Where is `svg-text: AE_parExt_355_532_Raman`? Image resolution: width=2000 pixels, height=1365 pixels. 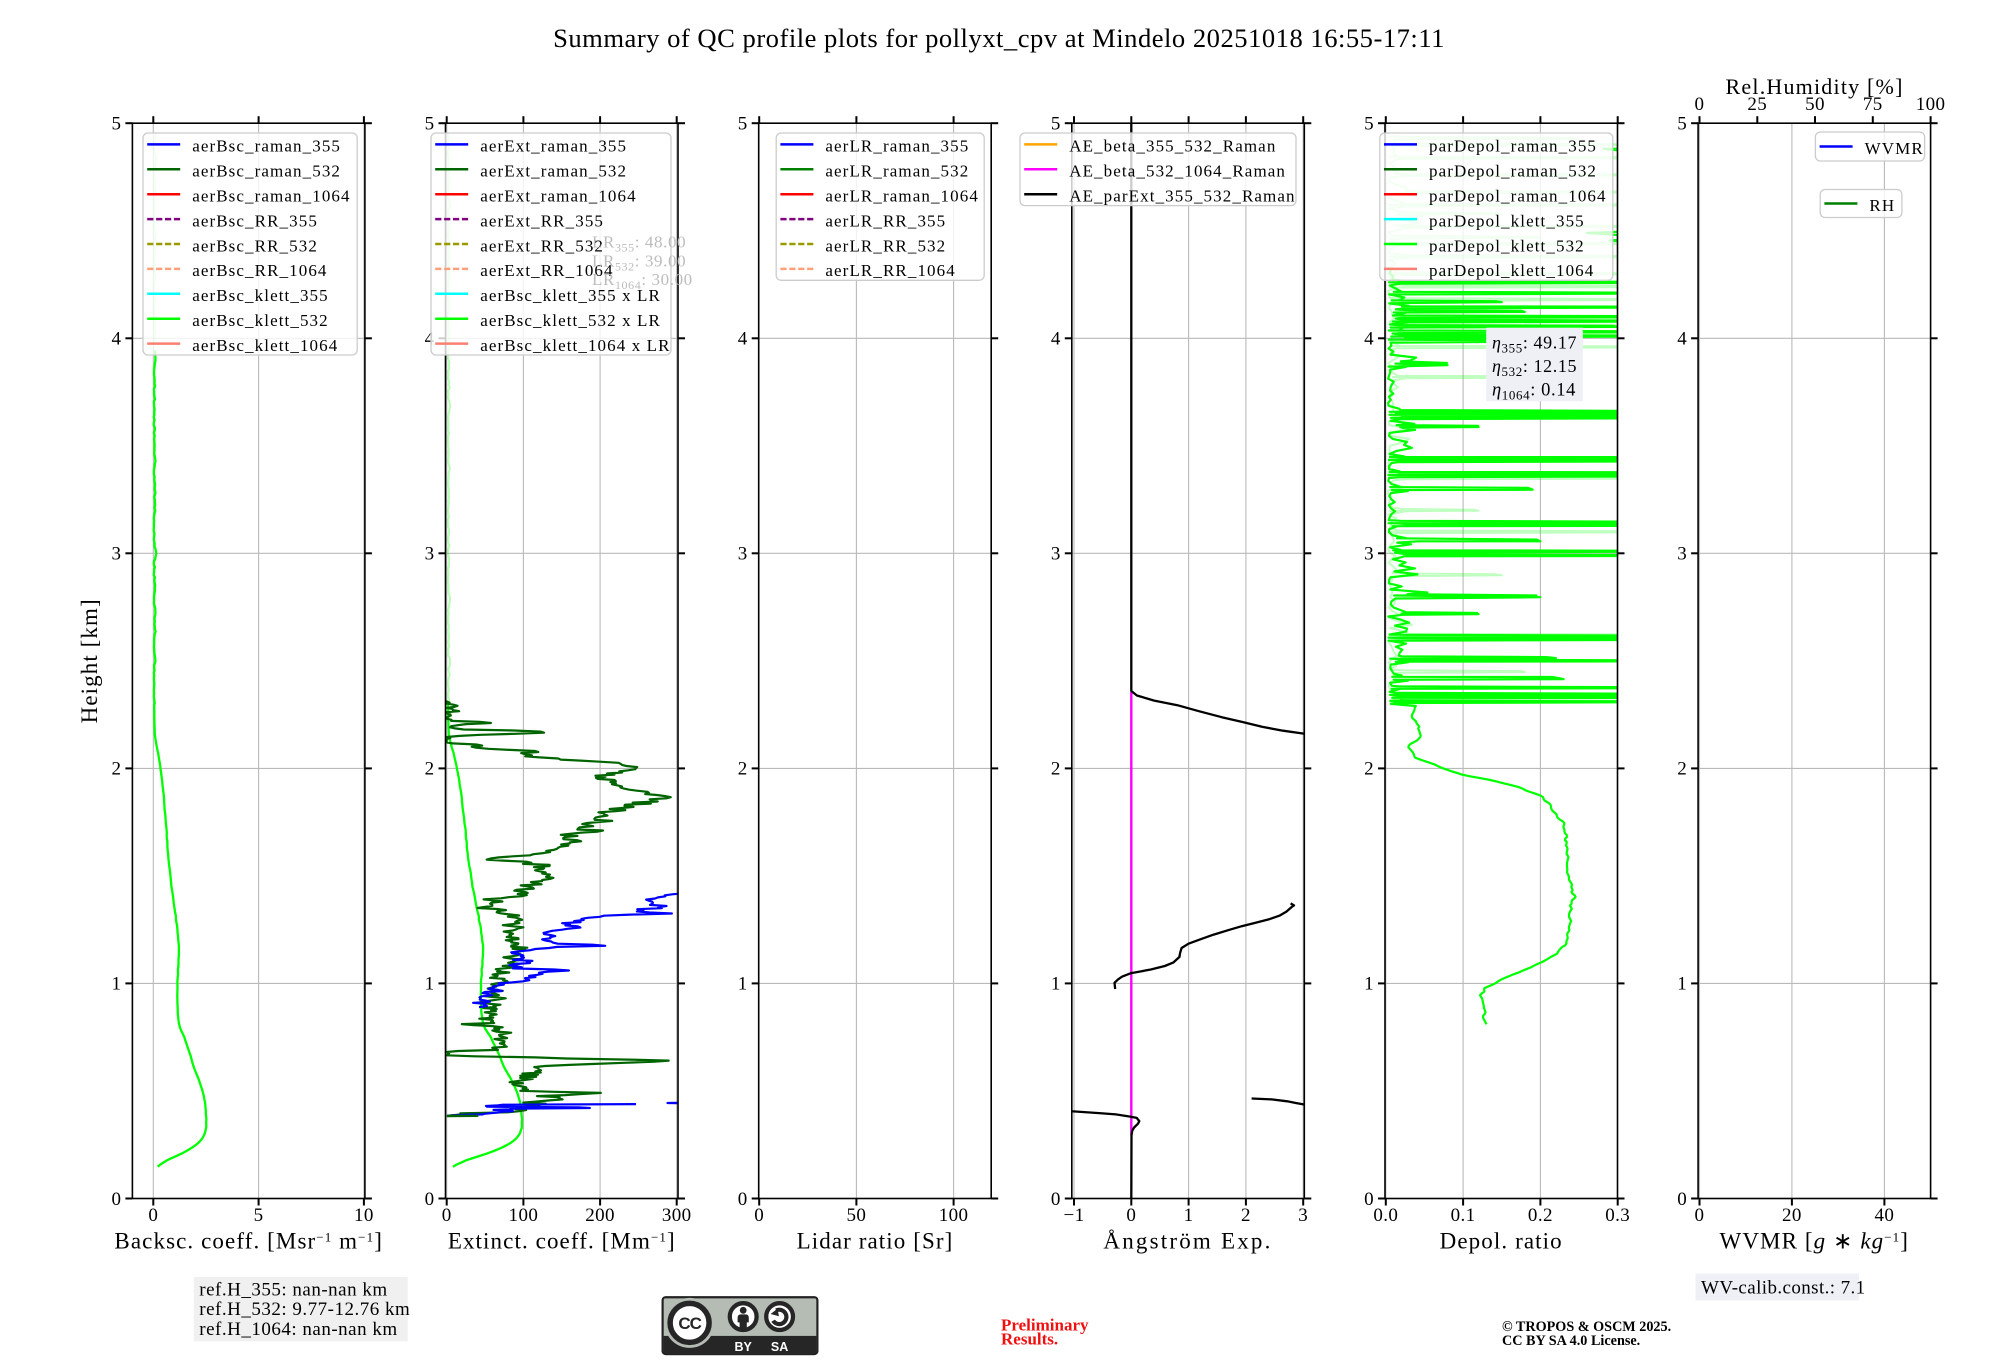 svg-text: AE_parExt_355_532_Raman is located at coordinates (1182, 196).